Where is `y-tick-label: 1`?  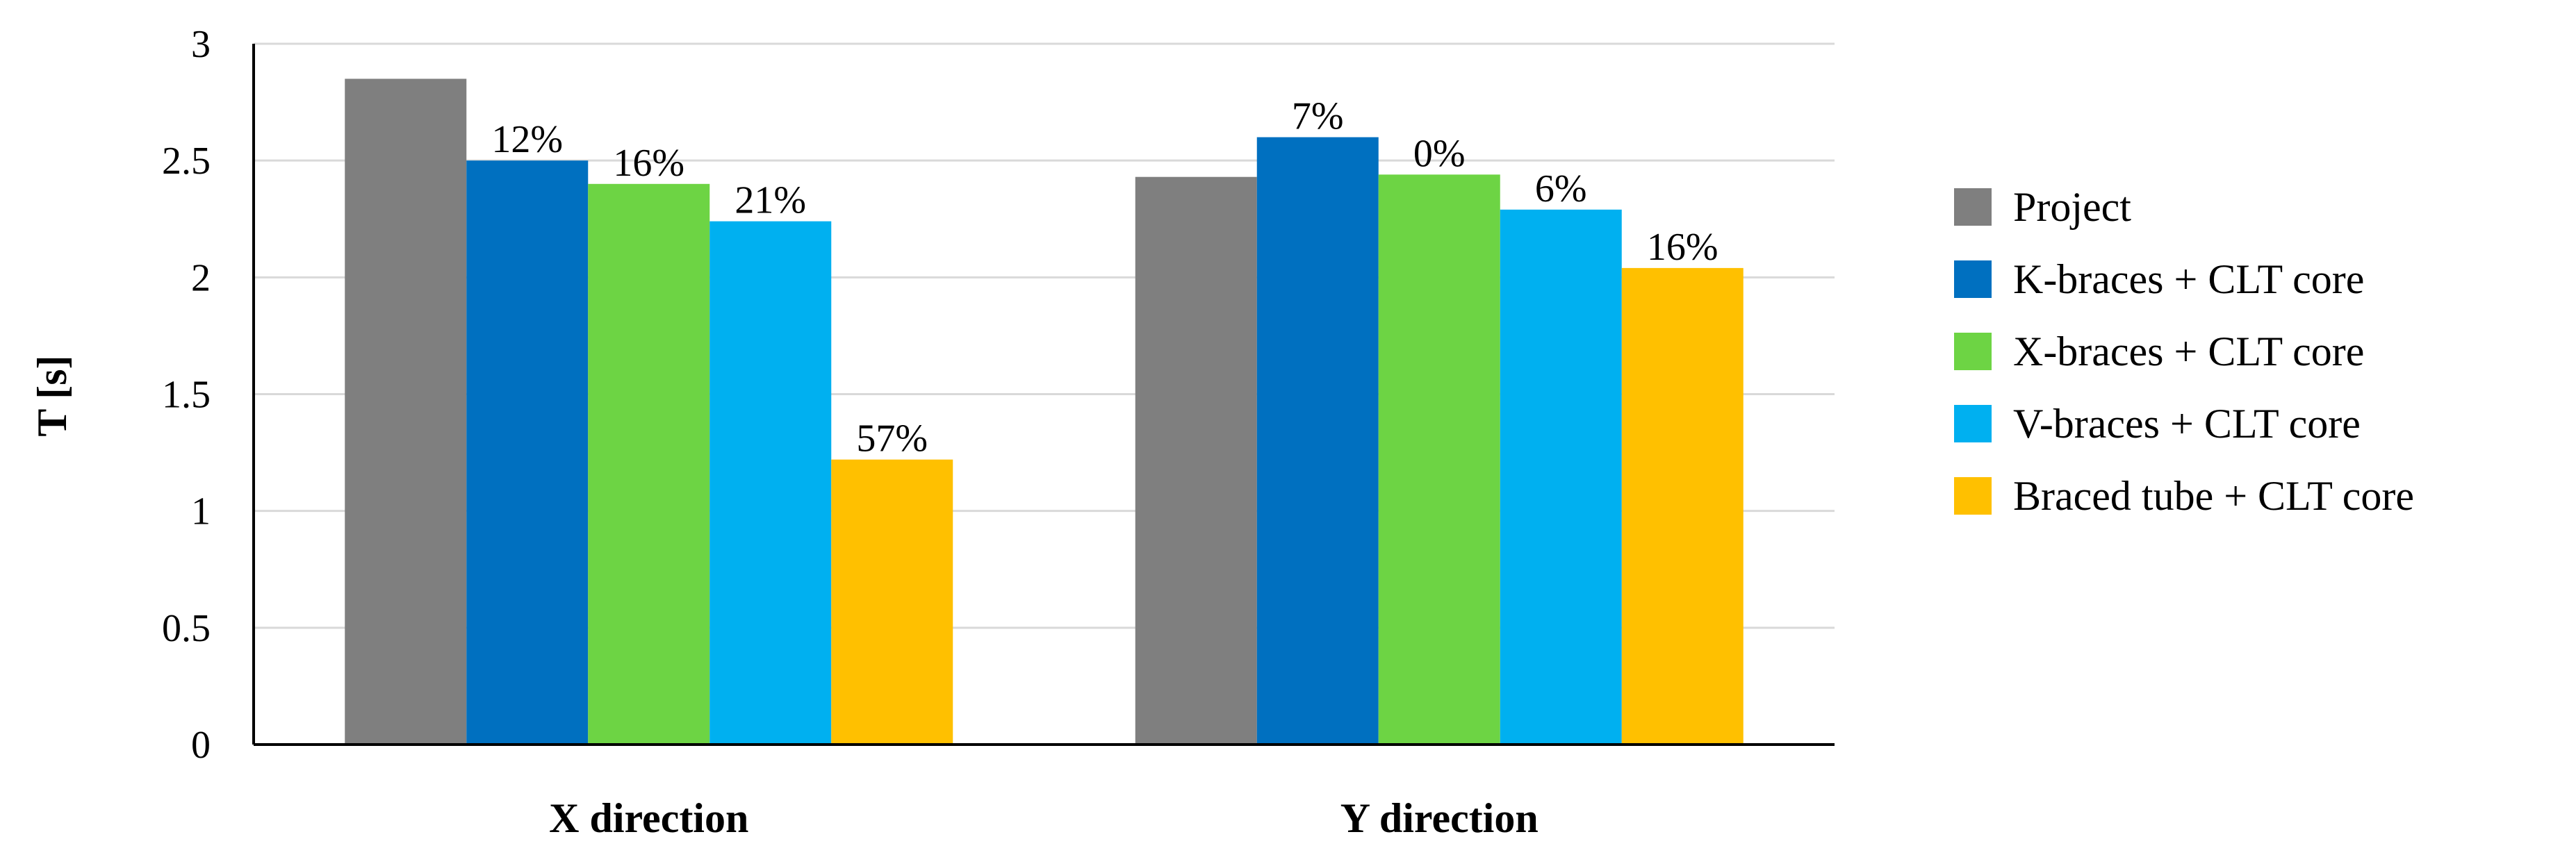 y-tick-label: 1 is located at coordinates (201, 512).